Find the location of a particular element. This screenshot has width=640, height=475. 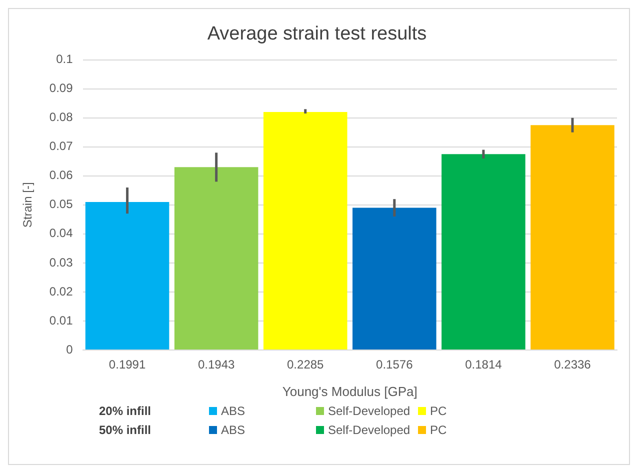

chart-title: Average strain test results is located at coordinates (317, 34).